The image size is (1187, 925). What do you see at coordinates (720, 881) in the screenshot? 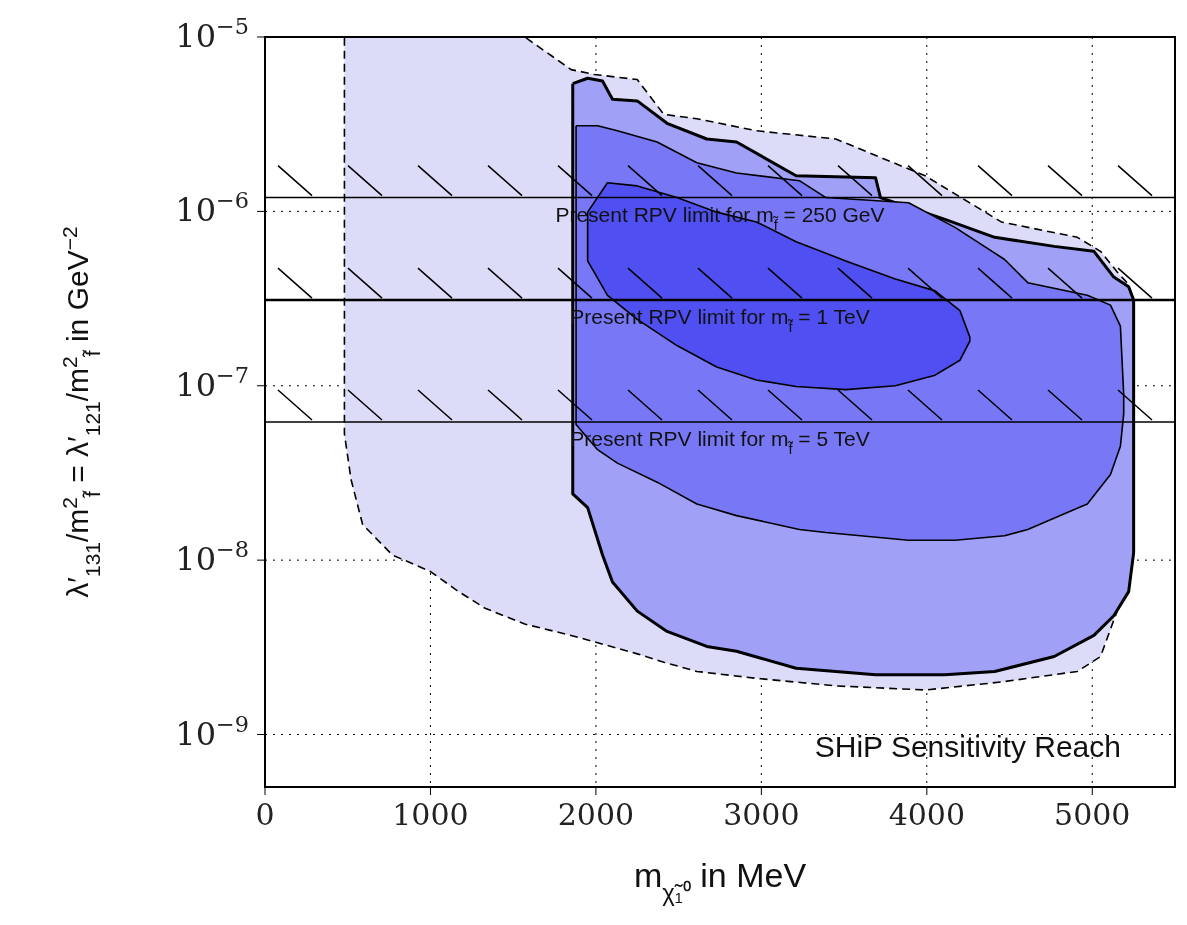
I see `x-axis-title: m$_{χ̃₁⁰}$ in MeV` at bounding box center [720, 881].